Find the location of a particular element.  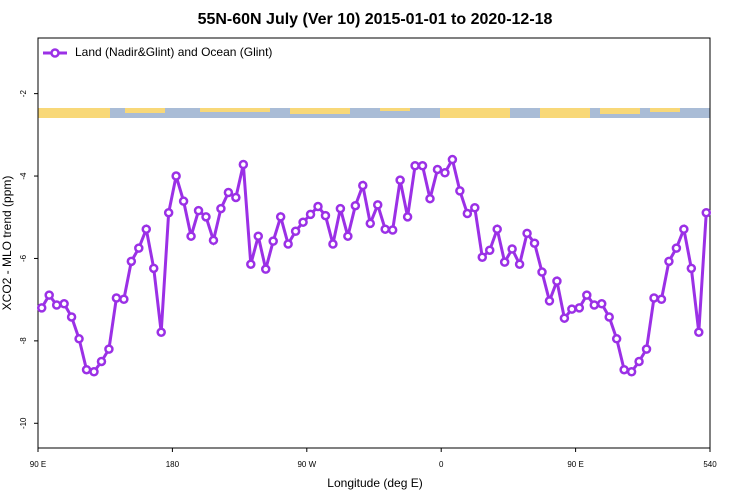

y-tick-label: -8 is located at coordinates (23, 341).